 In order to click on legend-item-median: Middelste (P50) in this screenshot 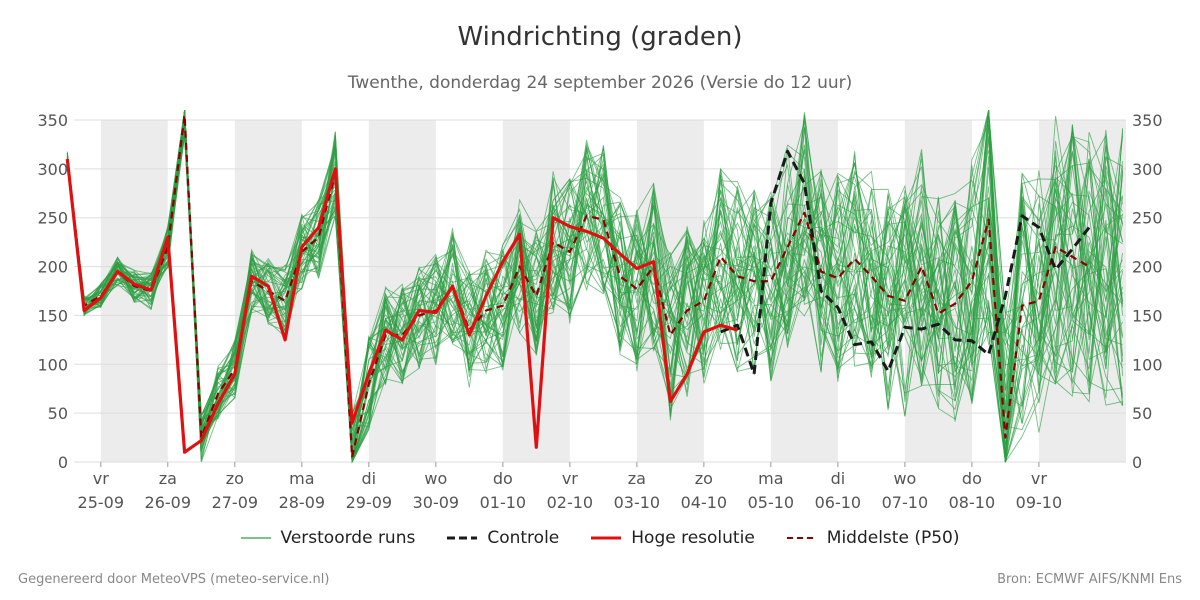, I will do `click(873, 538)`.